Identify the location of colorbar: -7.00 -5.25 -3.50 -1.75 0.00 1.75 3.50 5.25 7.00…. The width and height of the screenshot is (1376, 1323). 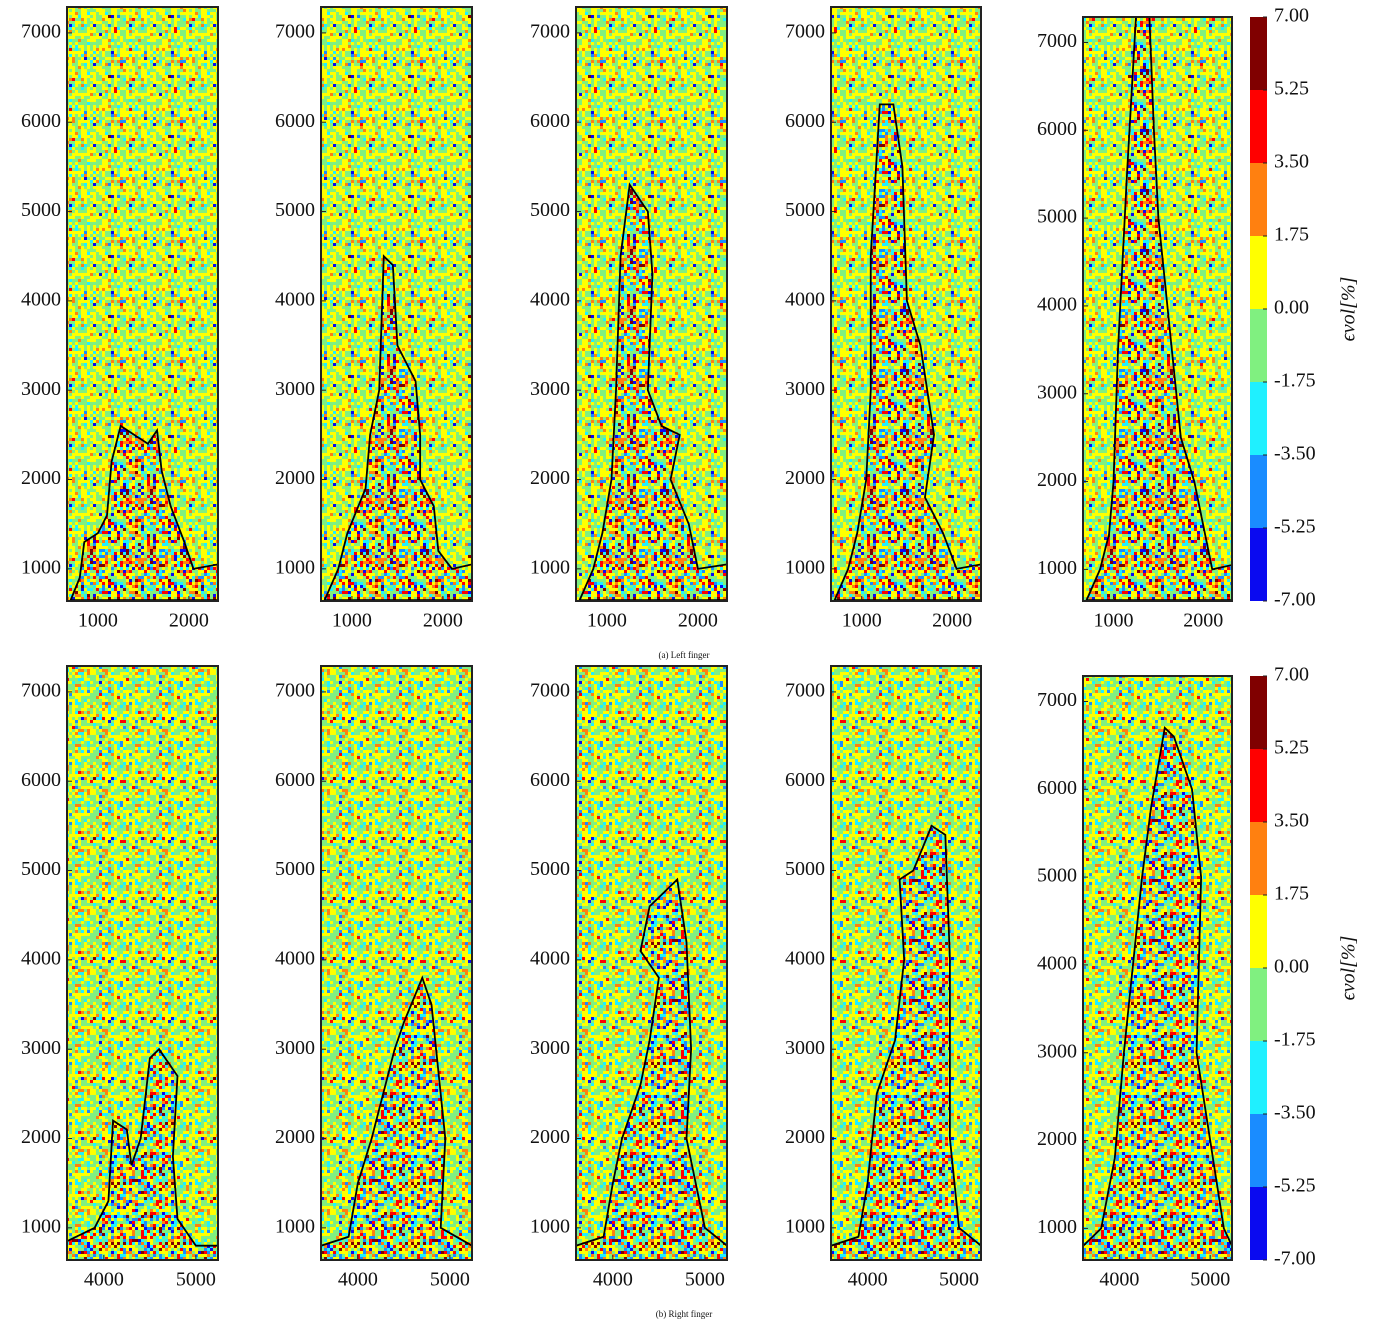
(1305, 308).